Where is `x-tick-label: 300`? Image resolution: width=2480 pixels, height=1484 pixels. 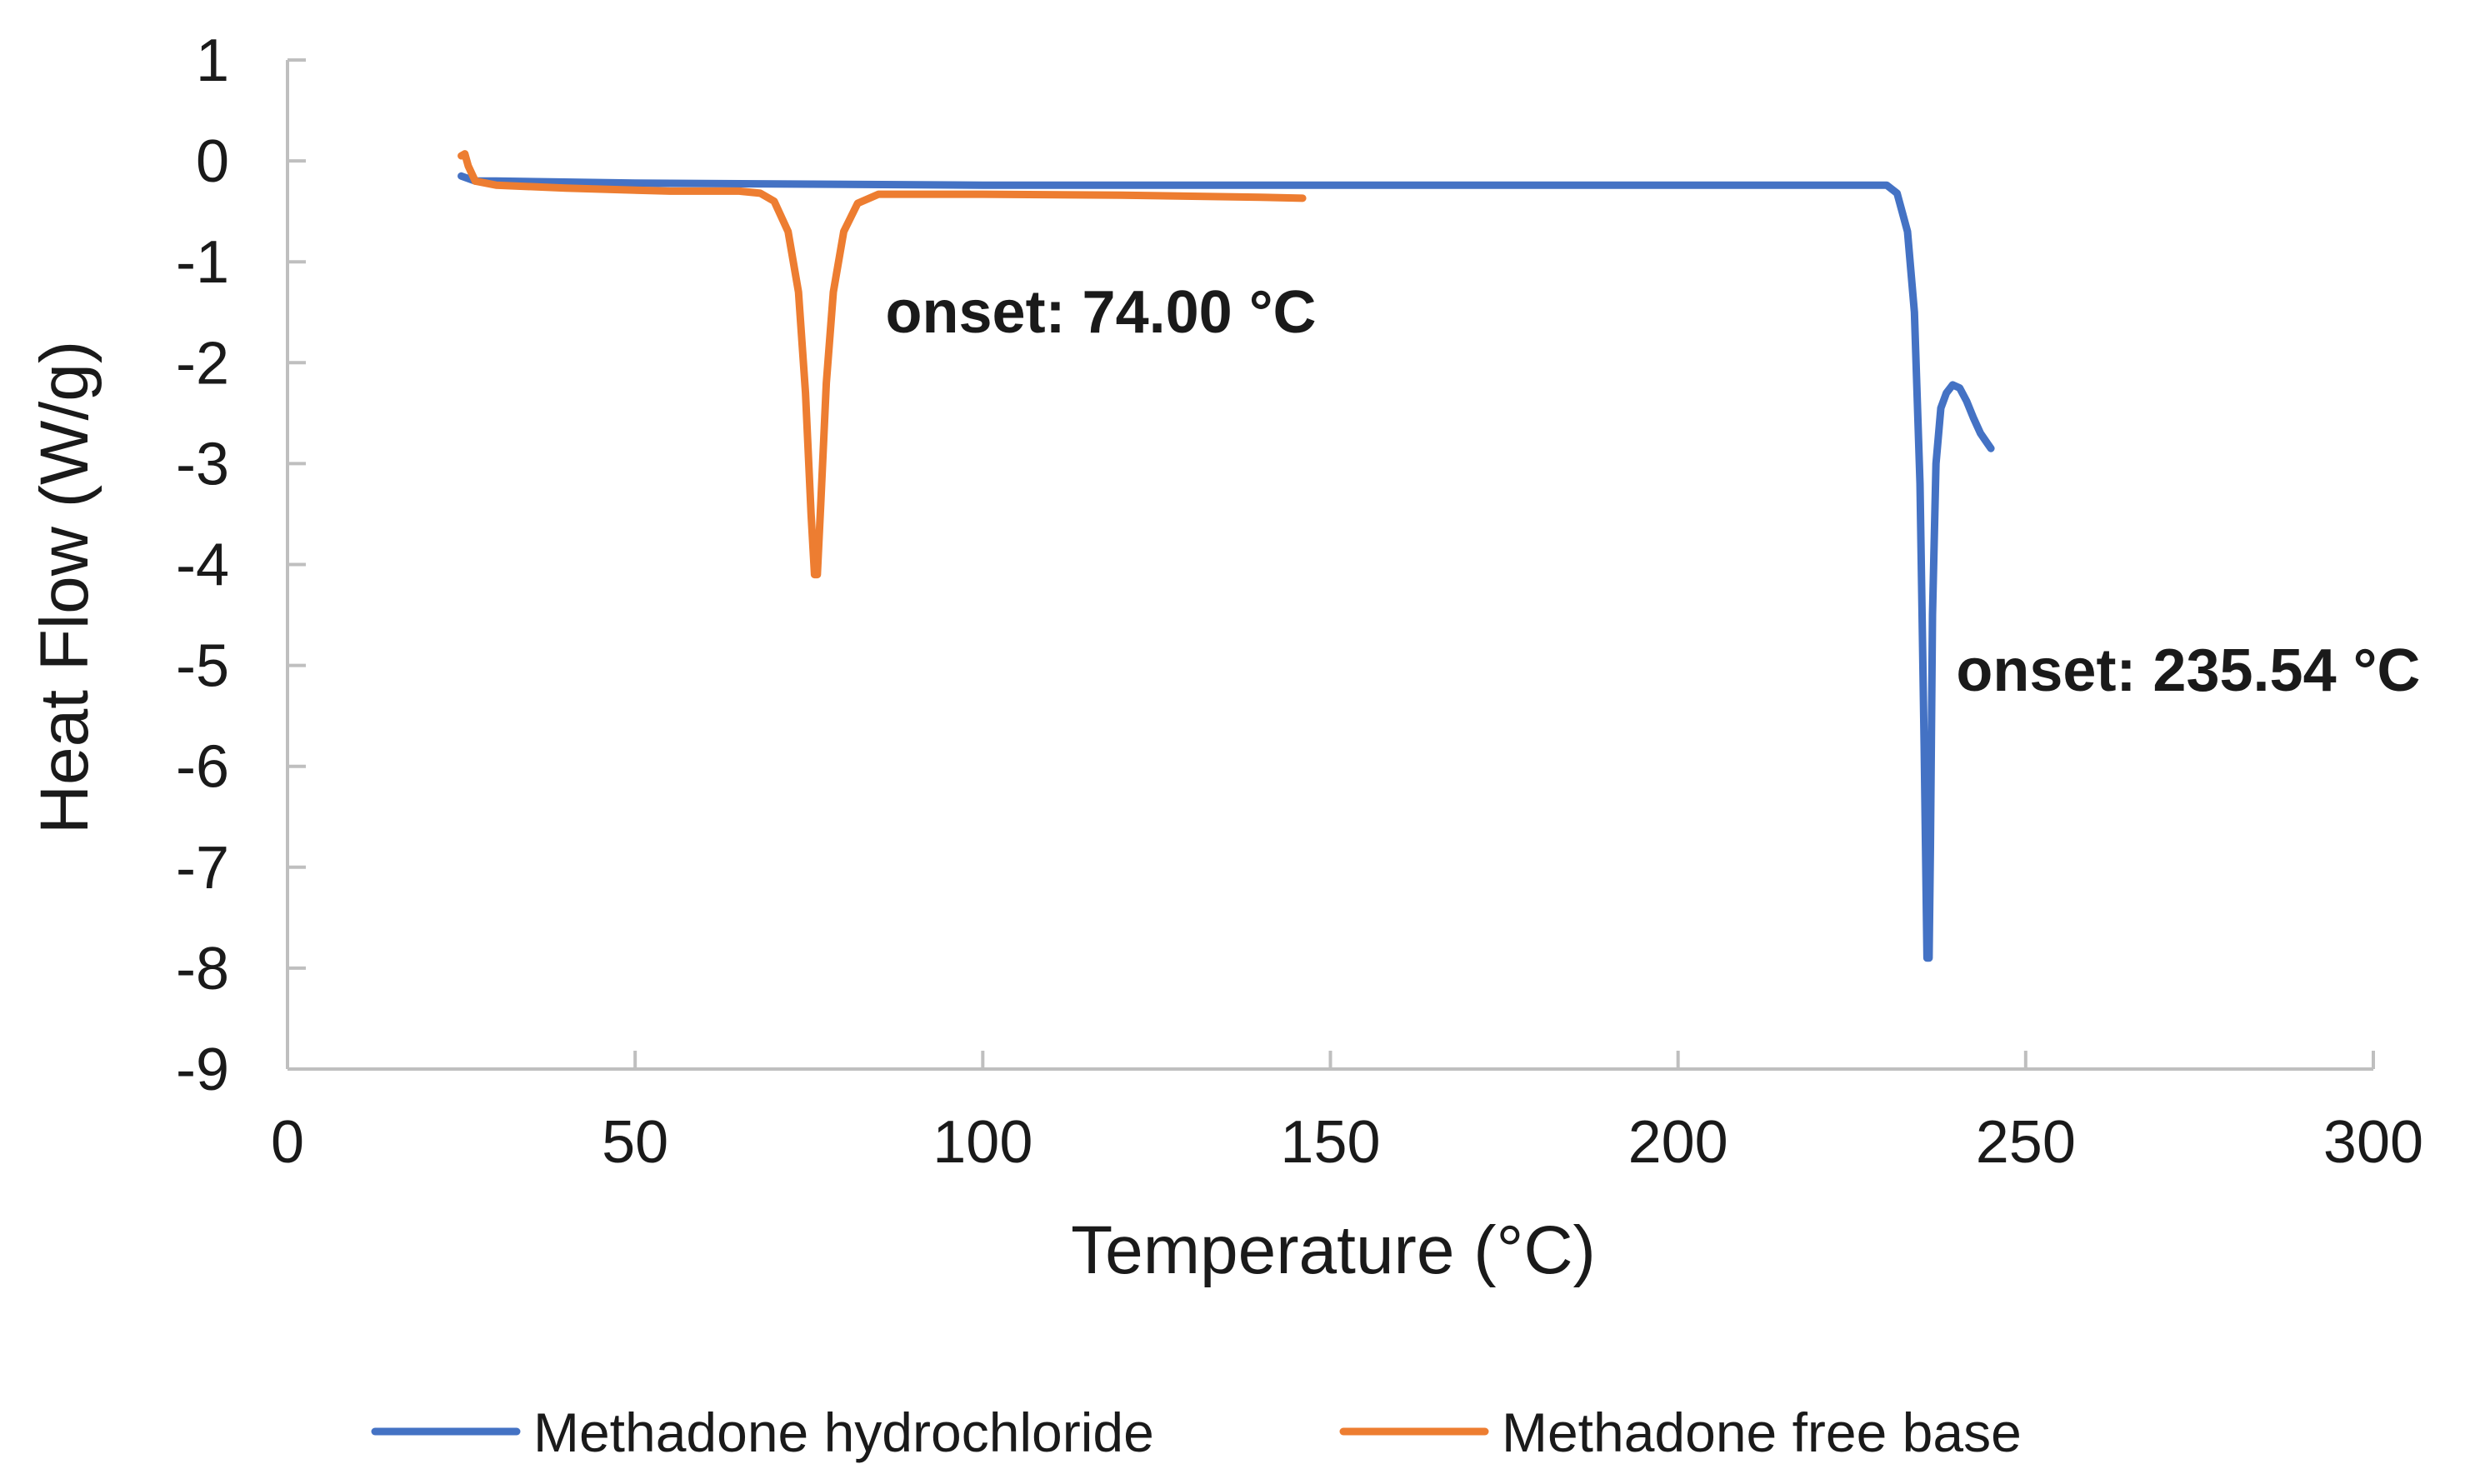 x-tick-label: 300 is located at coordinates (2373, 1142).